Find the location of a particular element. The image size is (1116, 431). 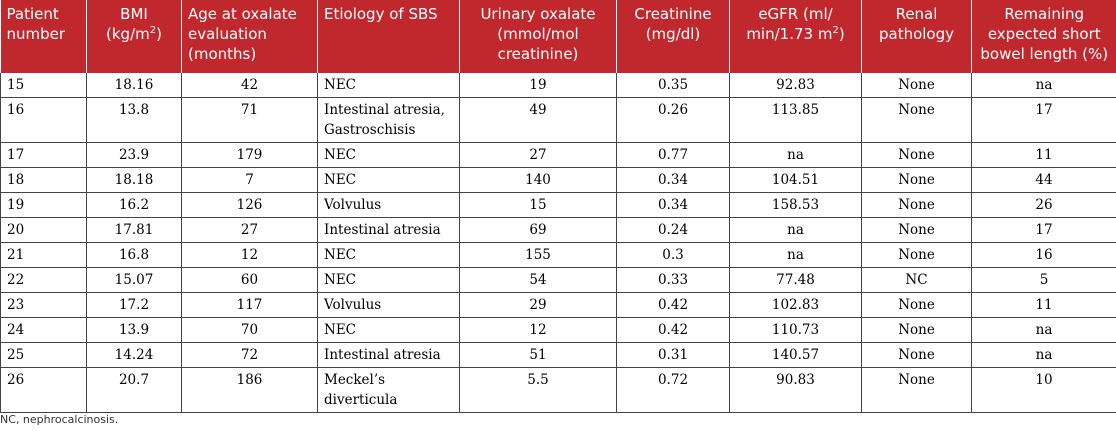

cell-remaining-bowel-length: 11 is located at coordinates (1043, 305).